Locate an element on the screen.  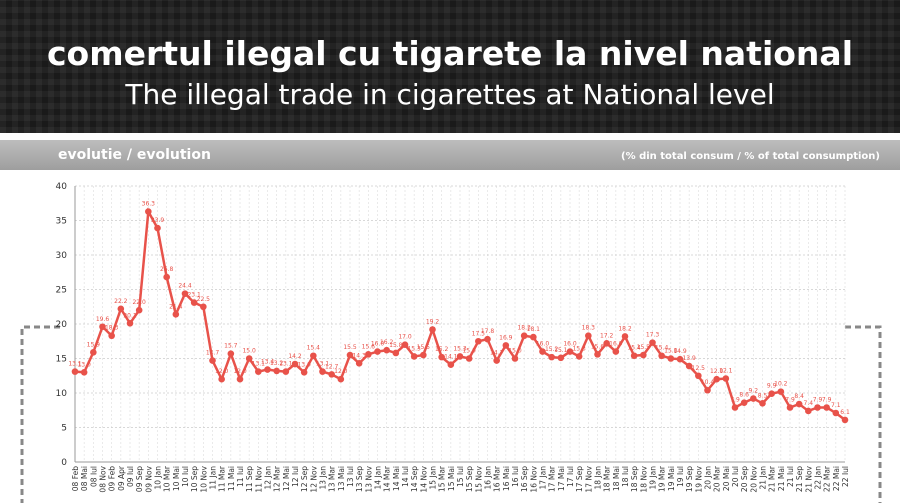
bracket-left is located at coordinates (40, 414).